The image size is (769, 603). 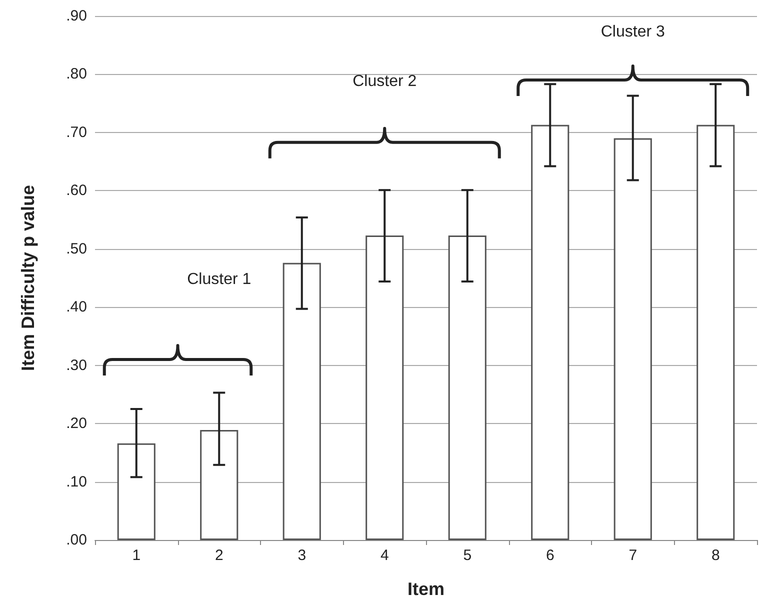 What do you see at coordinates (384, 555) in the screenshot?
I see `x-tick-label: 4` at bounding box center [384, 555].